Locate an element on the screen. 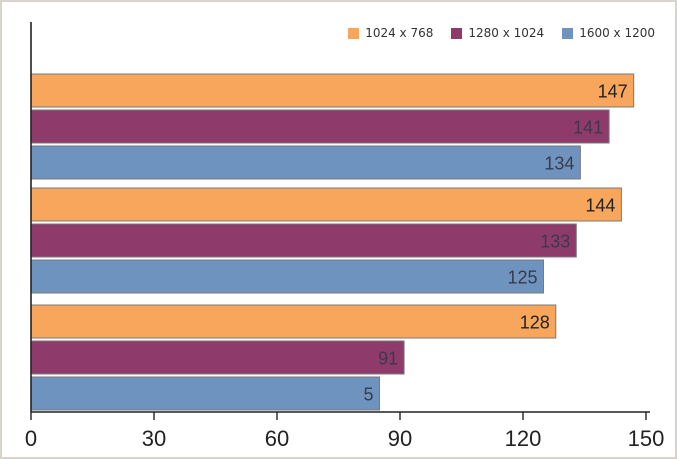 The height and width of the screenshot is (459, 677). legend-label-series-2: 1280 x 1024 is located at coordinates (506, 33).